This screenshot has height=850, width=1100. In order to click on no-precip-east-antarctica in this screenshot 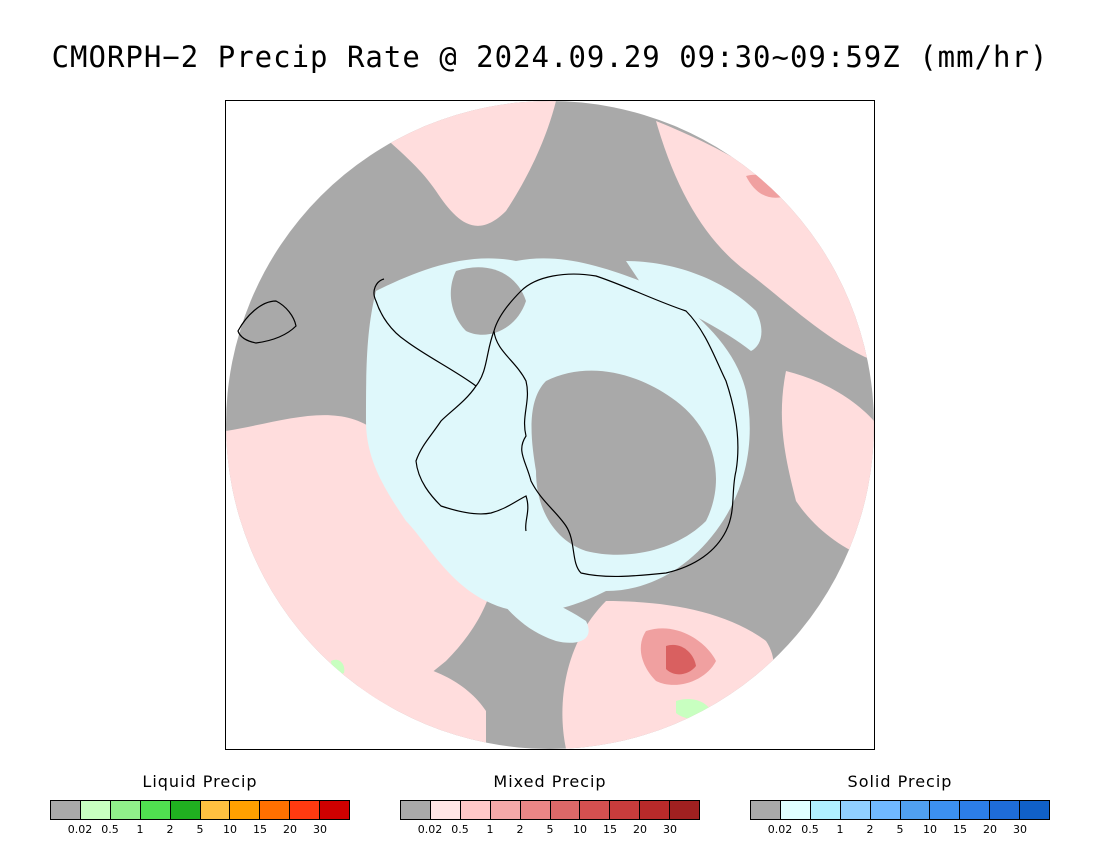, I will do `click(623, 462)`.